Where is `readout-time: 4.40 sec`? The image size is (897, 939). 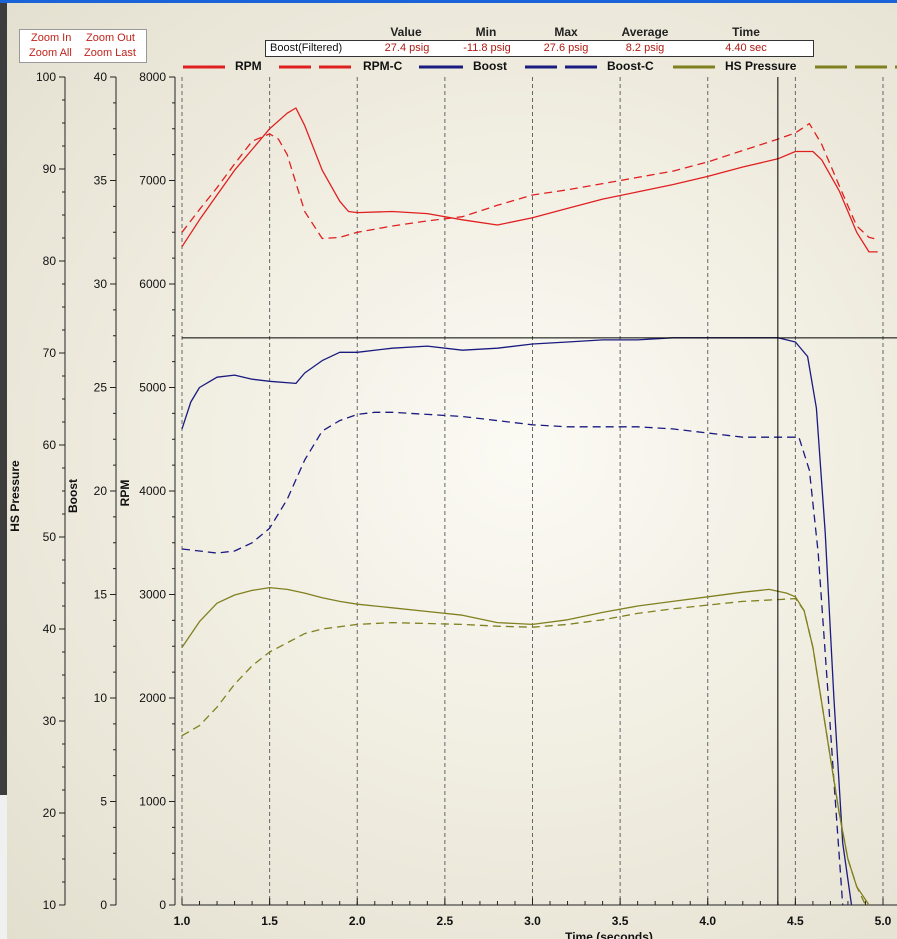
readout-time: 4.40 sec is located at coordinates (746, 48).